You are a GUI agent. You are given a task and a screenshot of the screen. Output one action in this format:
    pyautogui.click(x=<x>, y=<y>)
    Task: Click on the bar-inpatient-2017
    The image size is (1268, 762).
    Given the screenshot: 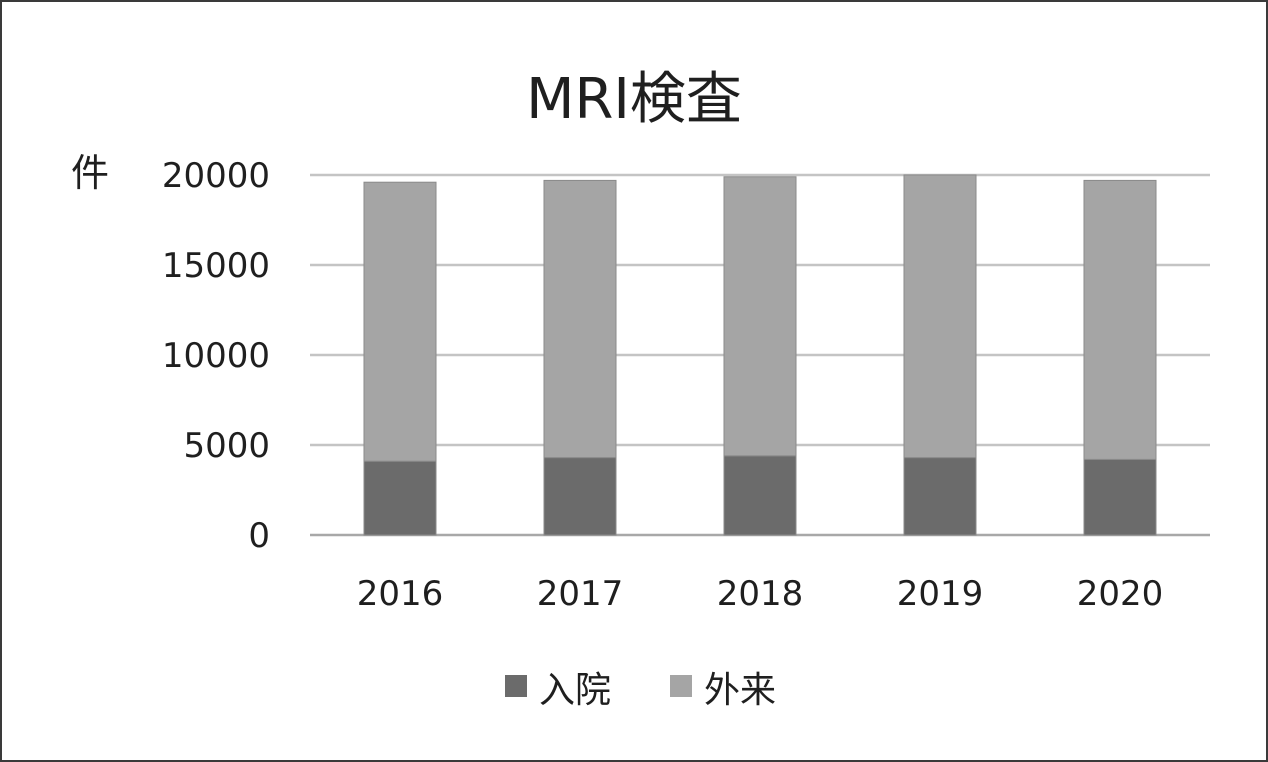 What is the action you would take?
    pyautogui.click(x=580, y=496)
    